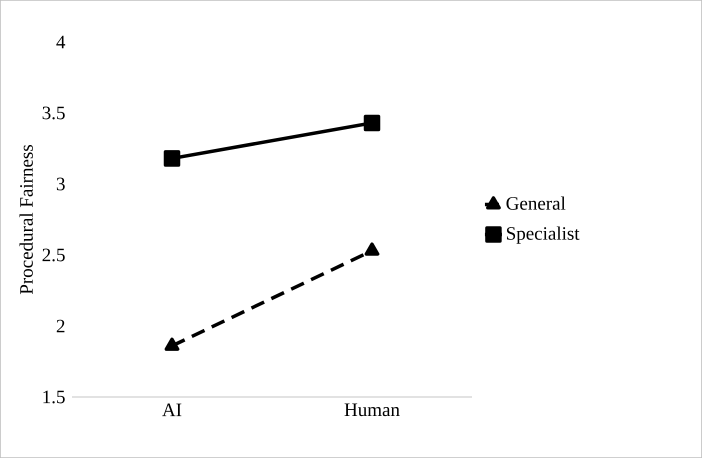  I want to click on y-tick-label: 4, so click(61, 42).